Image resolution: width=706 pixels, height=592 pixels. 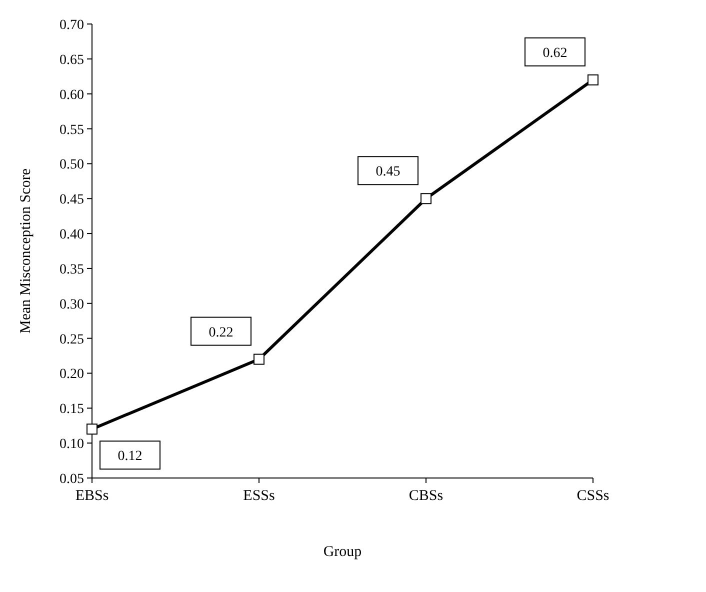 I want to click on y-tick-label: 0.30, so click(x=72, y=304).